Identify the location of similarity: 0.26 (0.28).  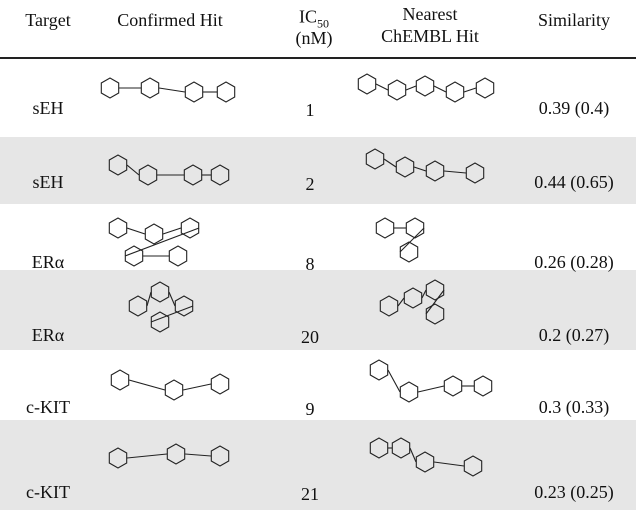
(574, 262).